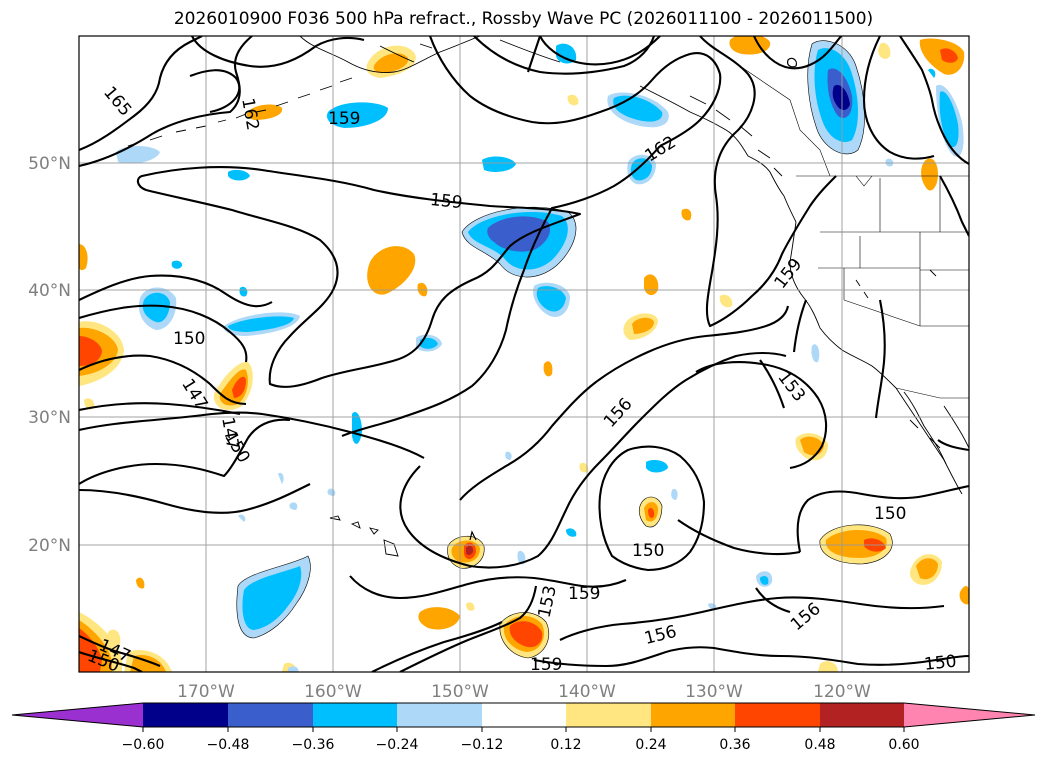 This screenshot has width=1047, height=765. I want to click on contour-154-e, so click(799, 326).